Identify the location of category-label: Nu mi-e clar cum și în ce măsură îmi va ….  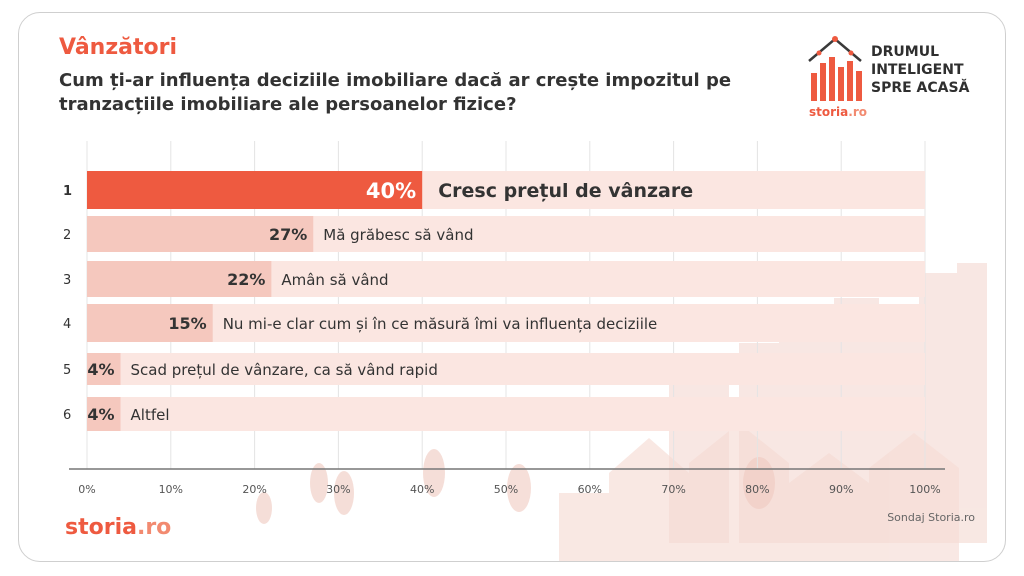
(440, 324).